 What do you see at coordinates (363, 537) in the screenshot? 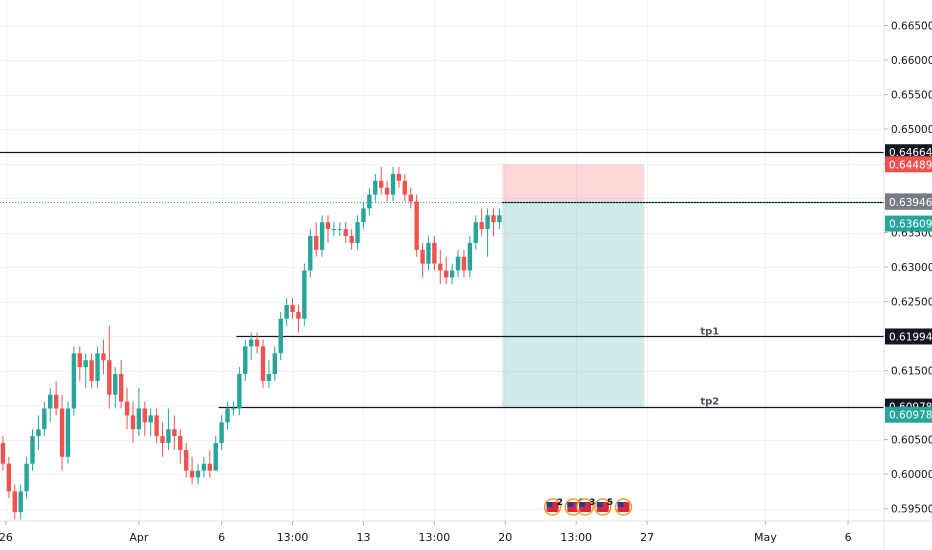
I see `time-tick-label: 13` at bounding box center [363, 537].